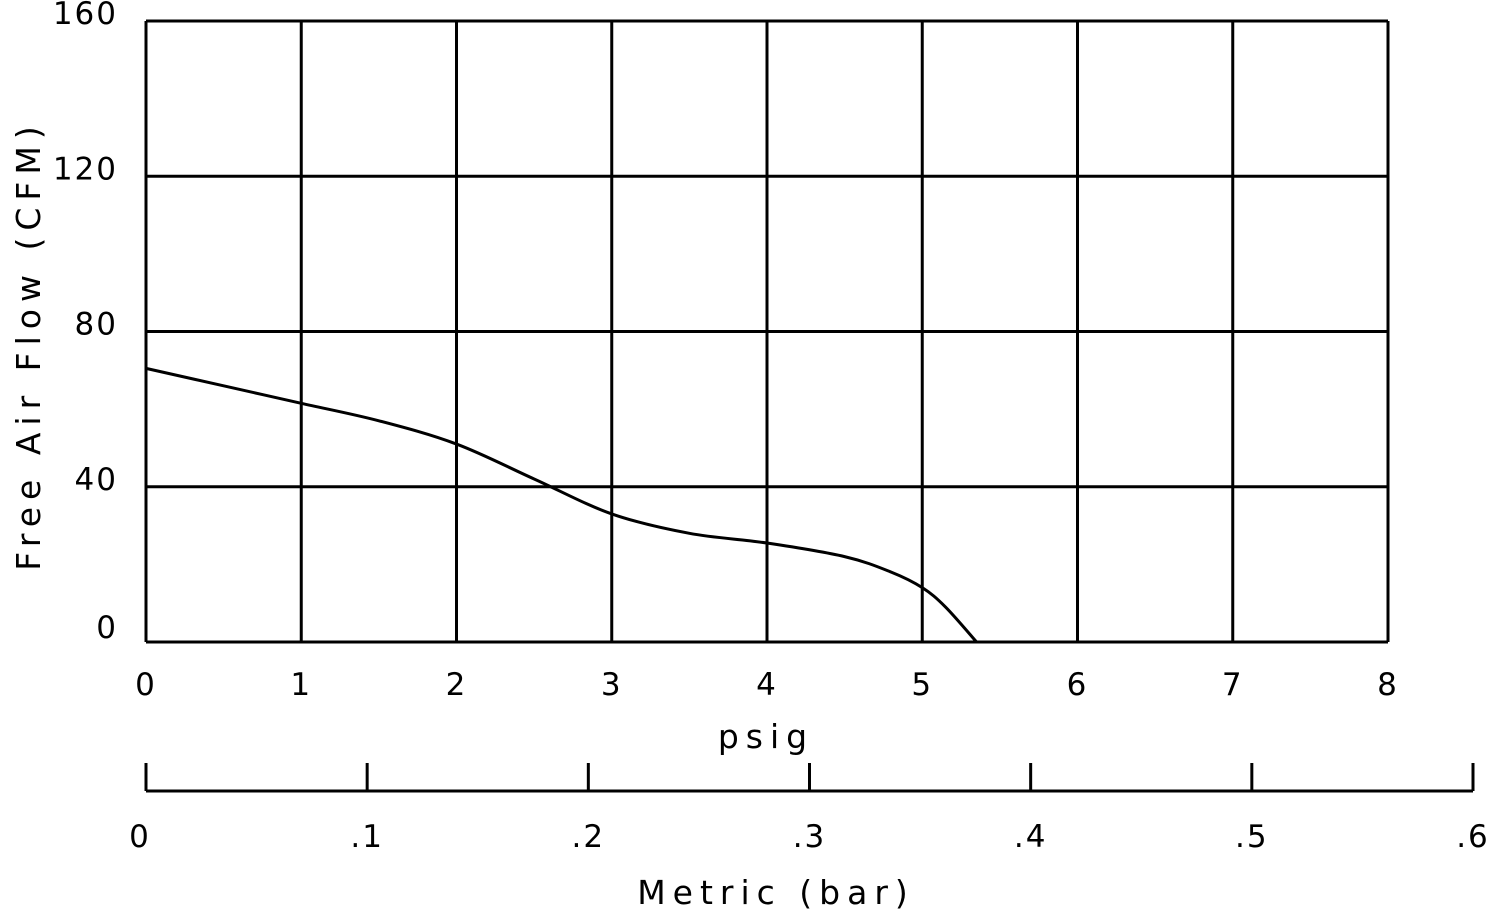 The image size is (1505, 915). I want to click on metric-tick-labels: 0 .1 .2 .3 .4 .5 .6, so click(809, 837).